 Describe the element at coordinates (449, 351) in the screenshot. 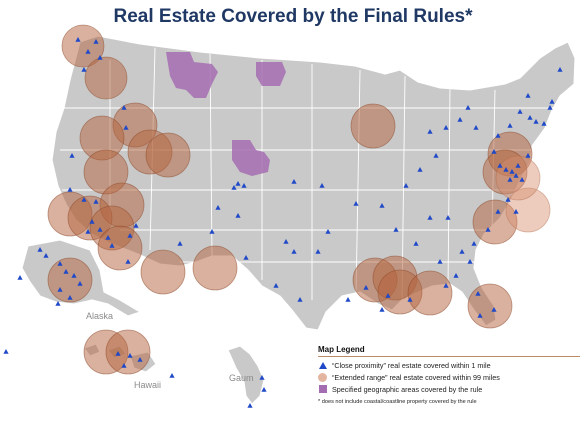

I see `legend-title: Map Legend` at that location.